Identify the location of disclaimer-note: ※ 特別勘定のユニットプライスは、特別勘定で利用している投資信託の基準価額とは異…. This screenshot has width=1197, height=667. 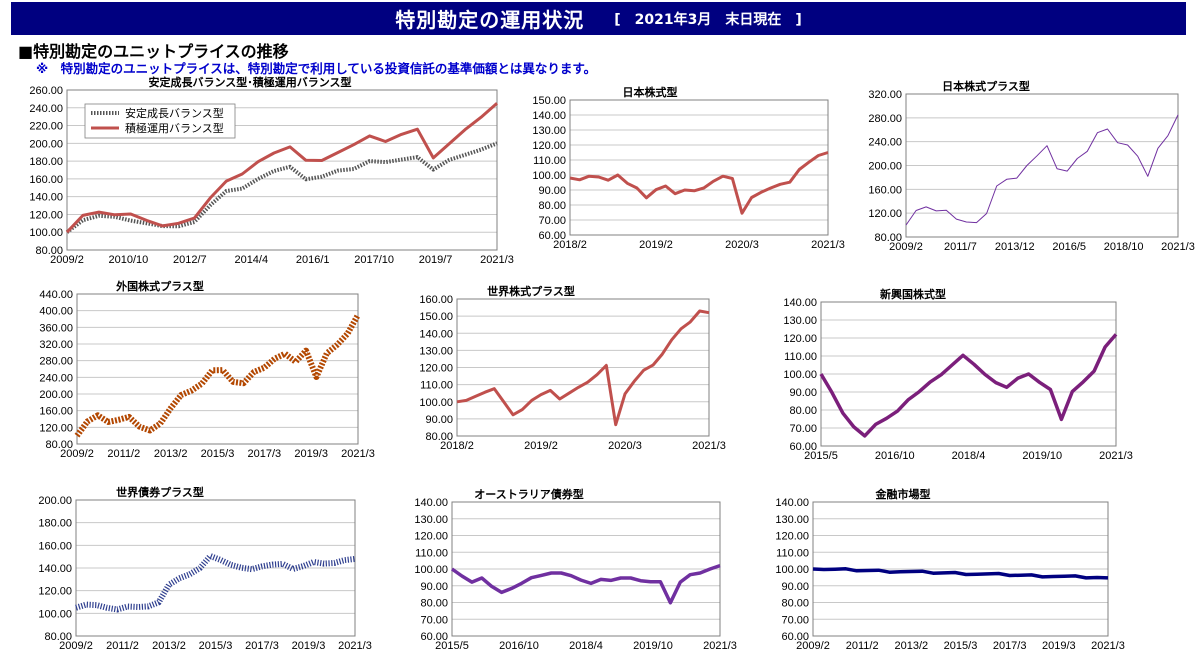
(316, 68).